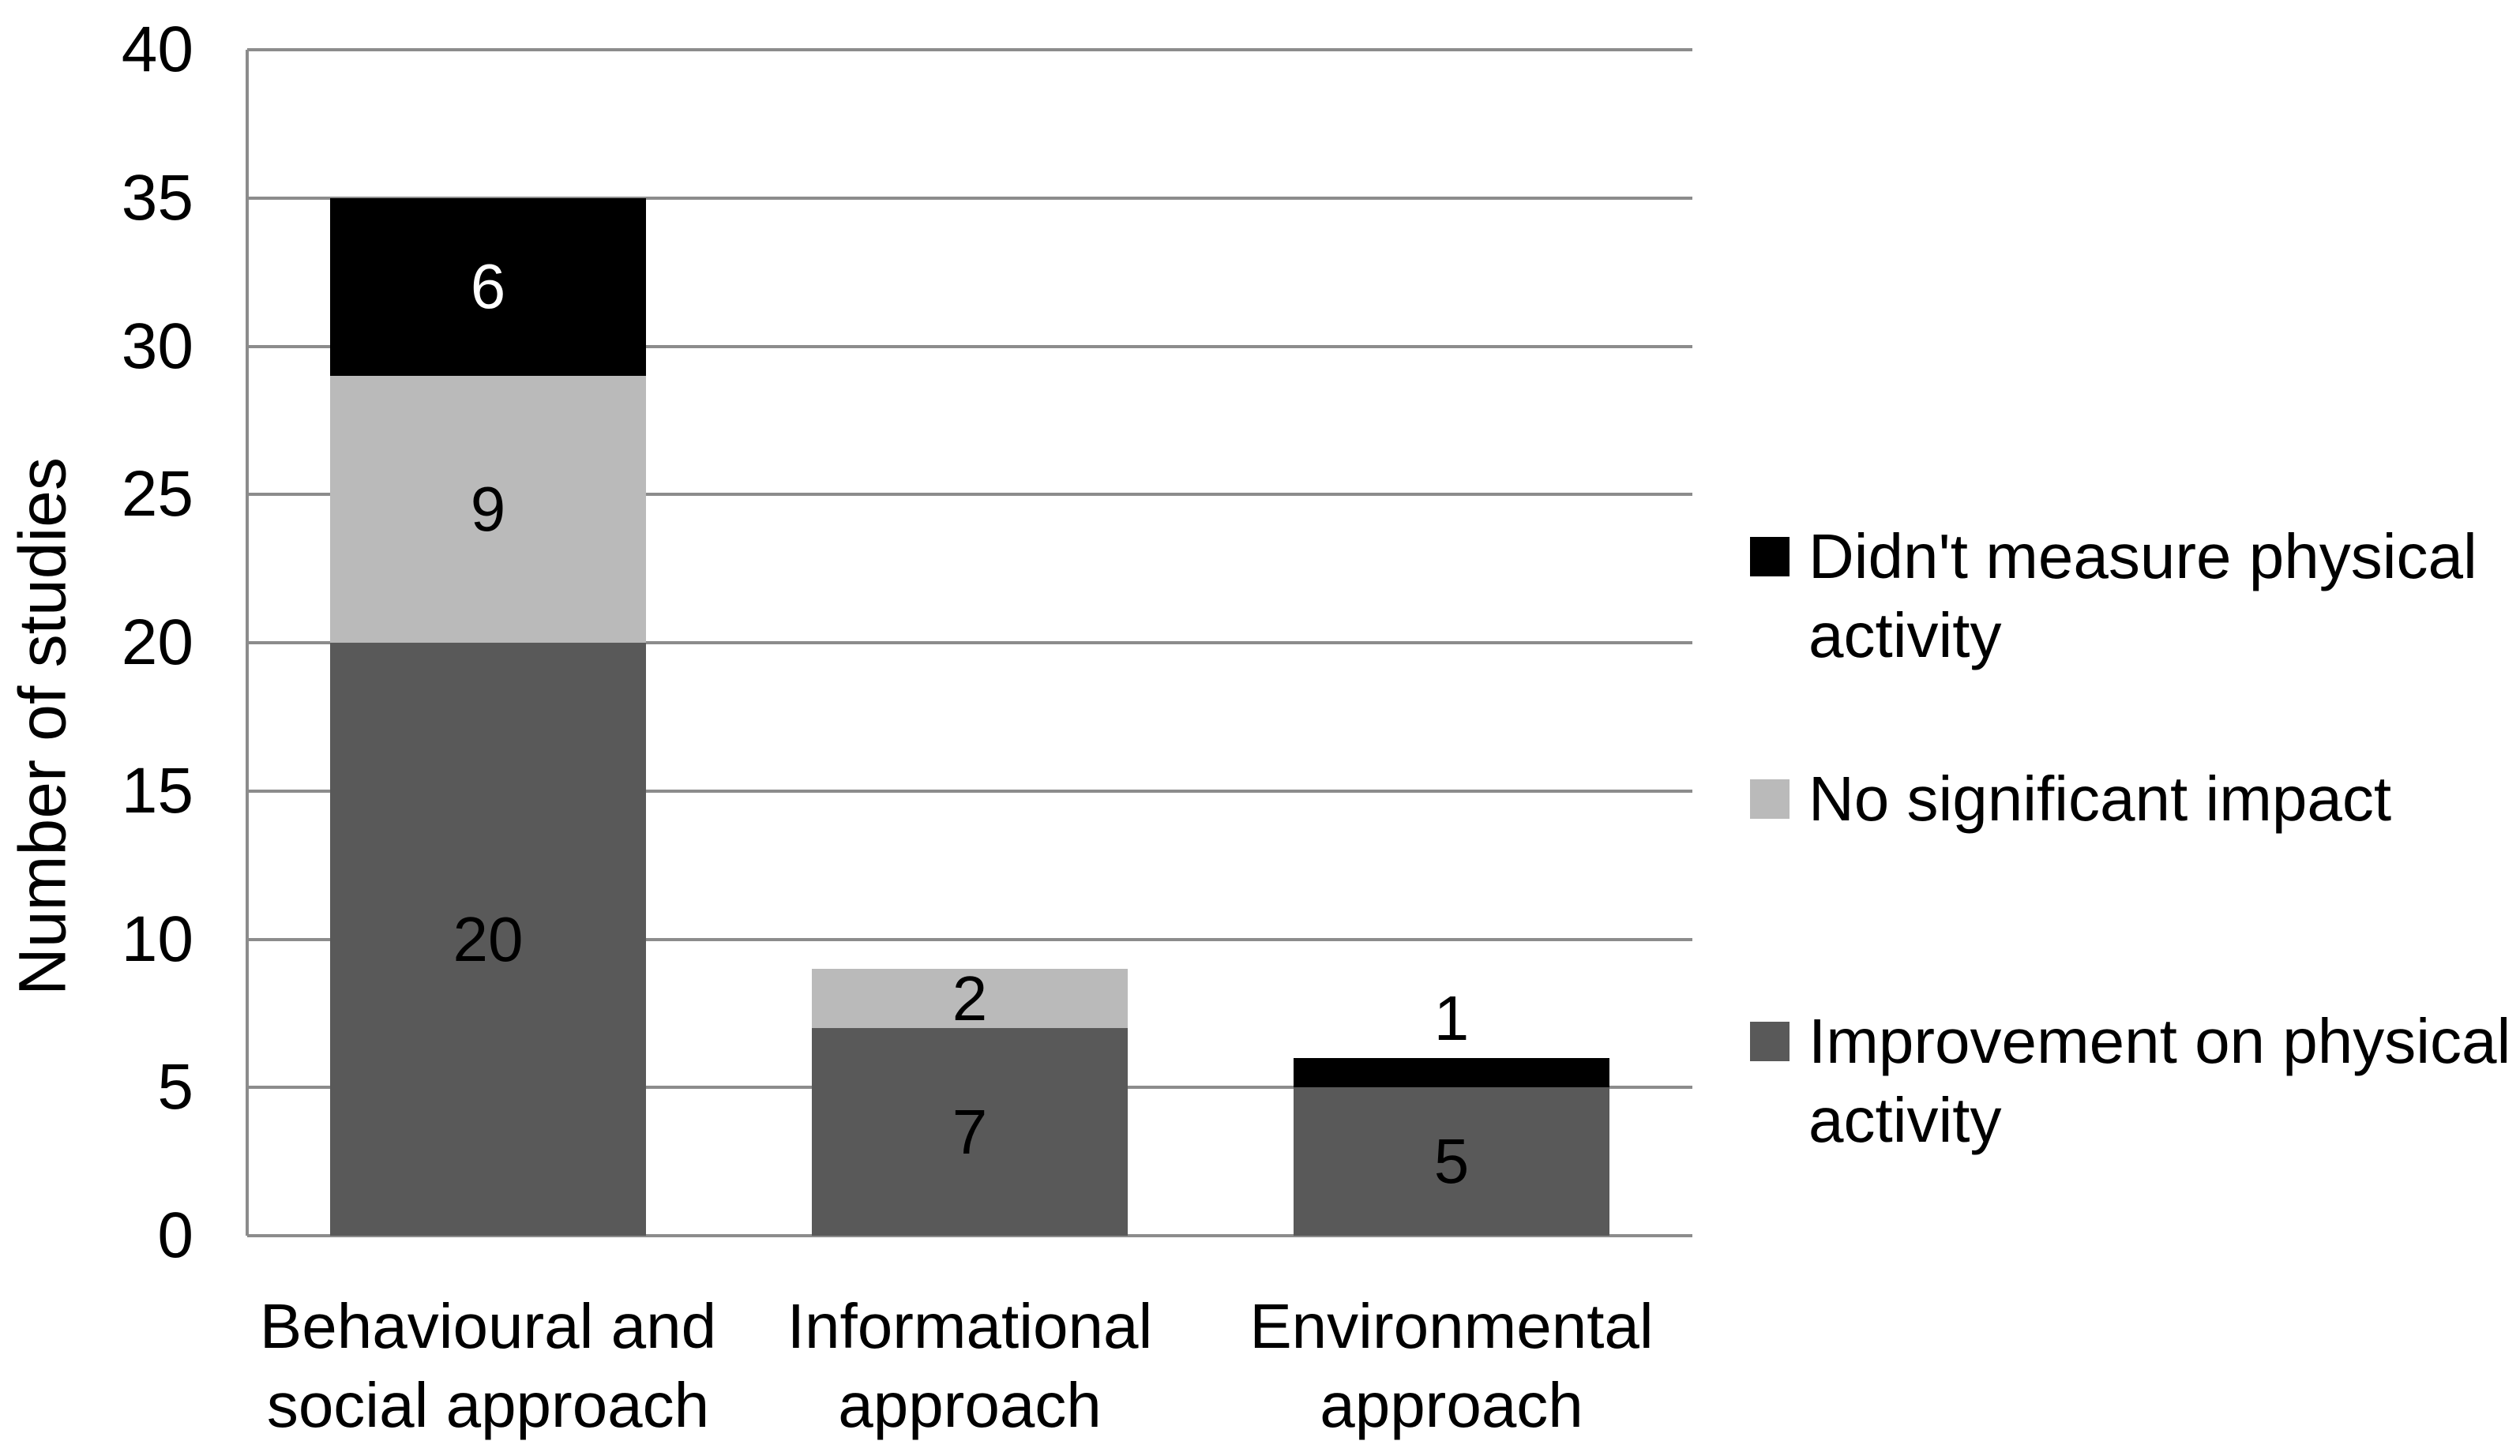 The width and height of the screenshot is (2520, 1456). I want to click on y-axis-line, so click(247, 643).